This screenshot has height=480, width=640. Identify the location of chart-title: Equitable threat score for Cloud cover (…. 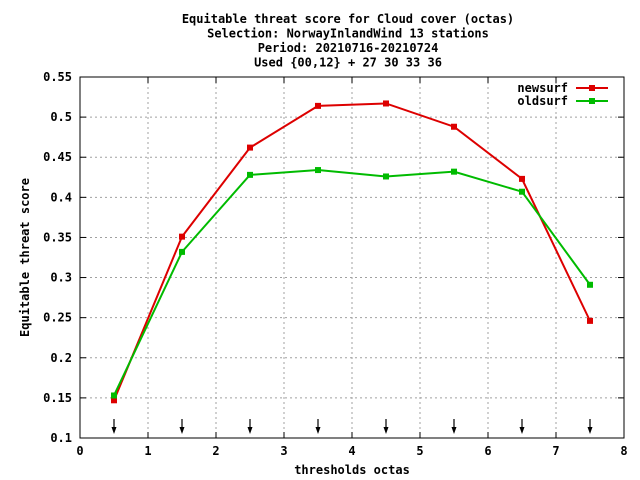
(348, 41).